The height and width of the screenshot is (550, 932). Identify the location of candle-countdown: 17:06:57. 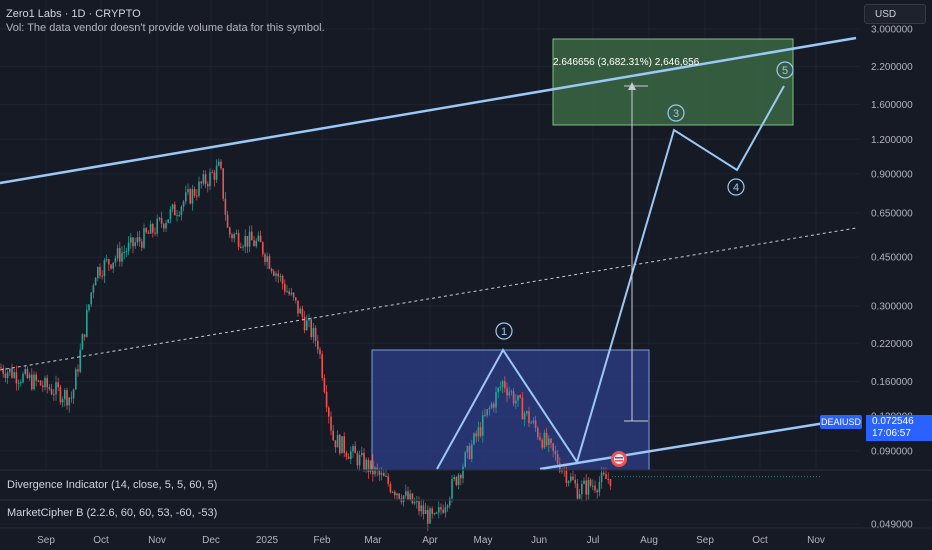
(891, 433).